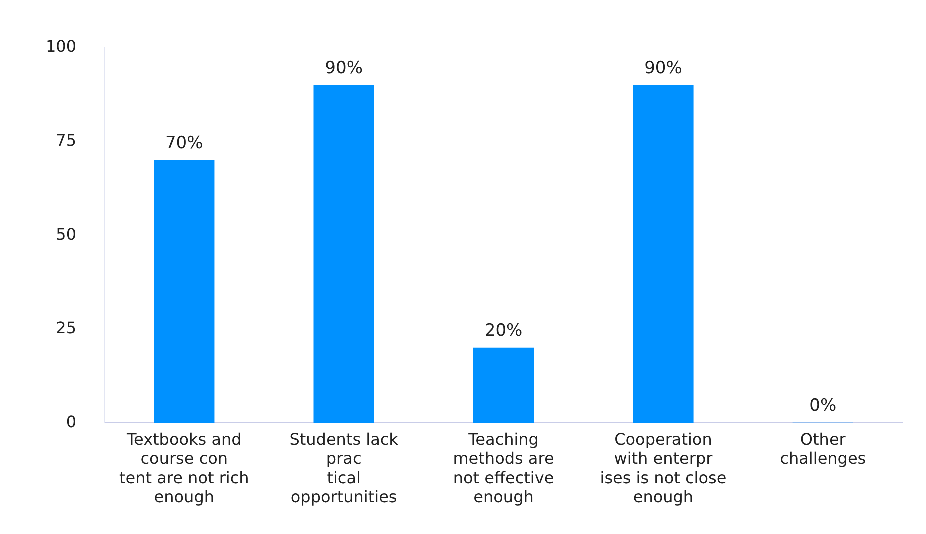 The image size is (926, 534). I want to click on data-label: 70%, so click(184, 143).